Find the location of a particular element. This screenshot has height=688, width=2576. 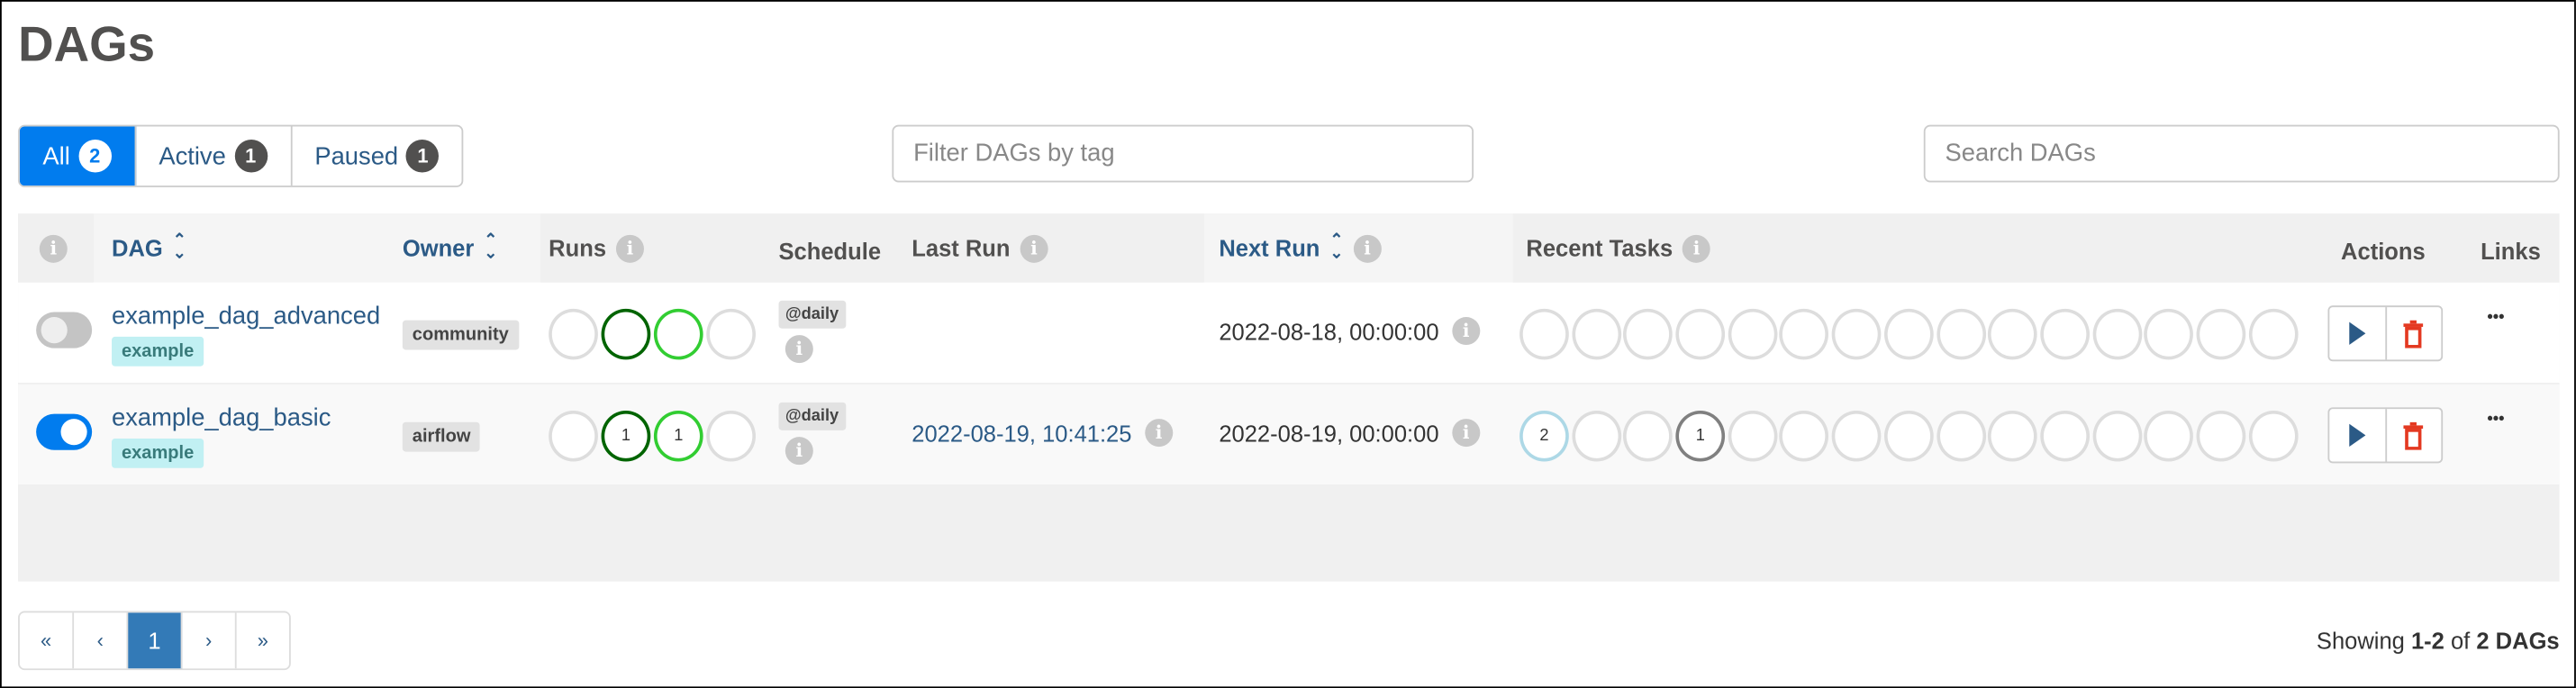

column-next-run: Next Run ⌃ ⌄ i is located at coordinates (1300, 248).